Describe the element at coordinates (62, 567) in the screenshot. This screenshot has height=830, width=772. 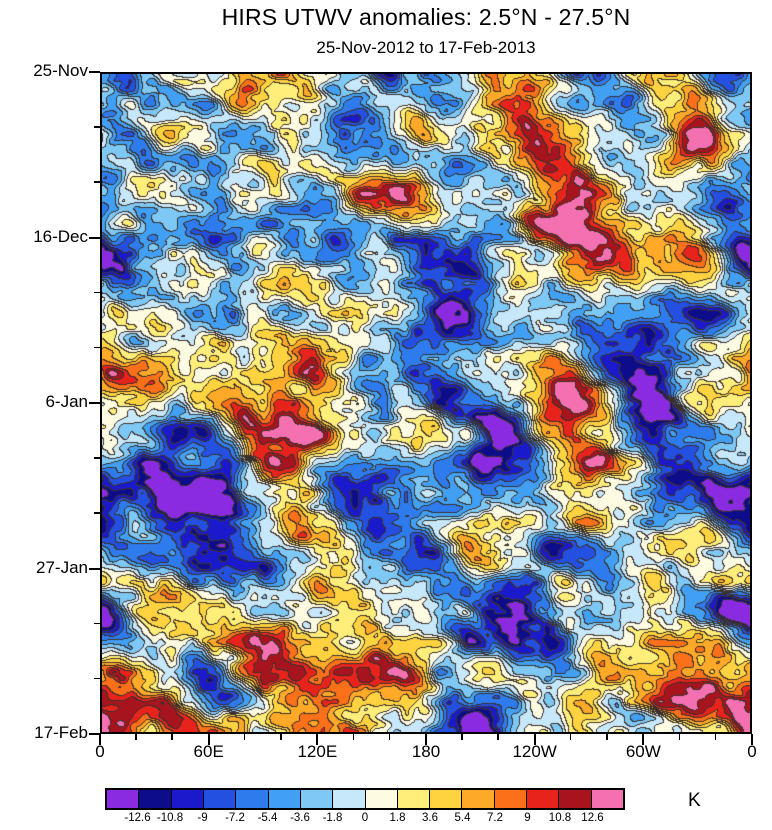
I see `y-axis-tick-label: 27-Jan` at that location.